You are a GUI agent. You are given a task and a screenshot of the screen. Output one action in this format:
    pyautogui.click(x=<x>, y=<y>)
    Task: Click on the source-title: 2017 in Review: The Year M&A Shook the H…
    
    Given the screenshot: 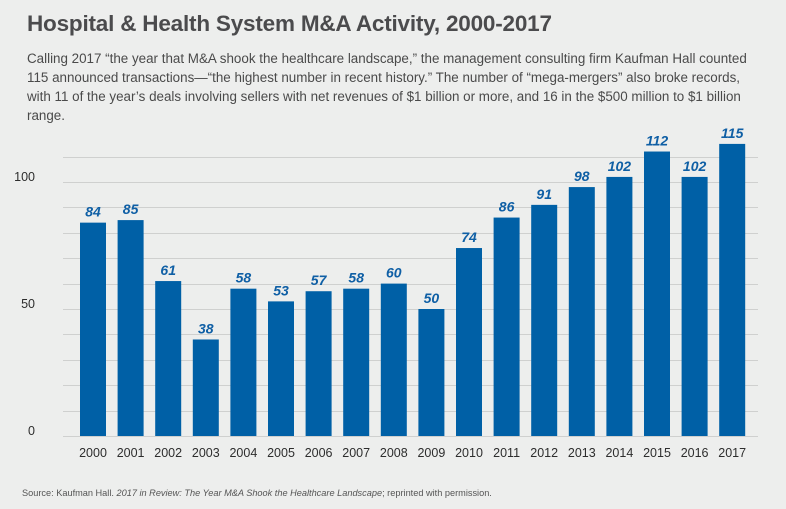 What is the action you would take?
    pyautogui.click(x=249, y=493)
    